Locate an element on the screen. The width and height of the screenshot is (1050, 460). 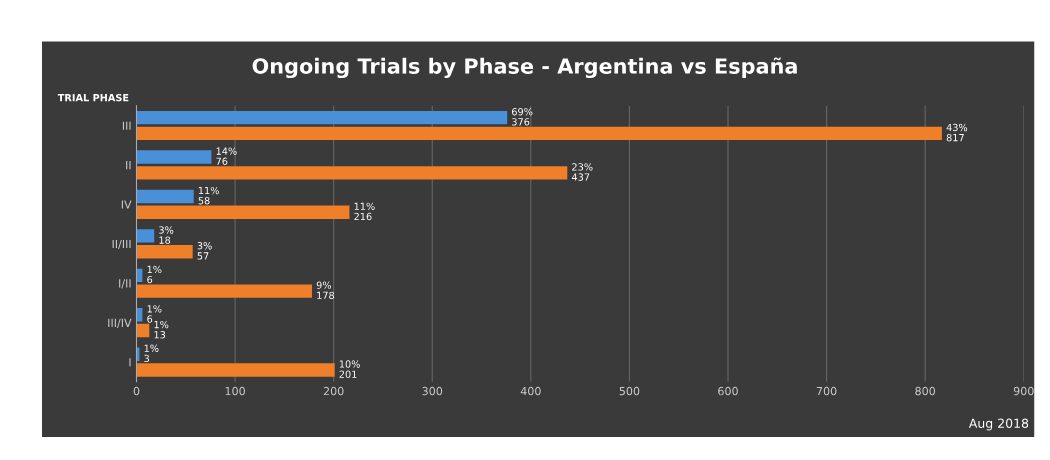
y-tick-label: III/IV is located at coordinates (120, 323).